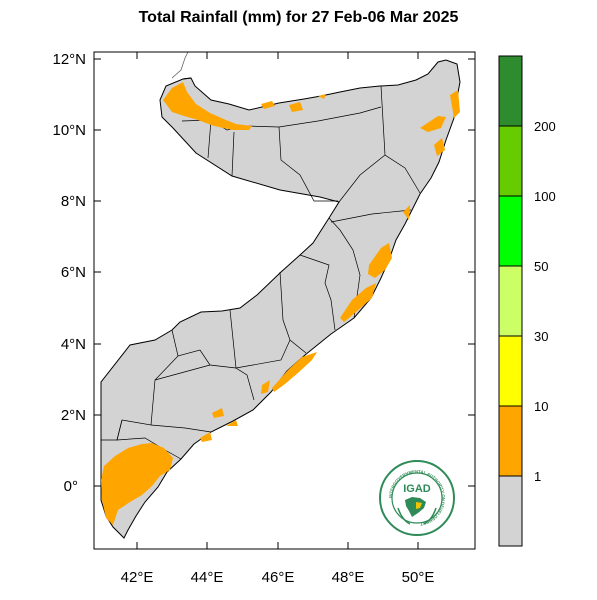 The image size is (597, 600). What do you see at coordinates (527, 301) in the screenshot?
I see `colorbar: 1 10 30 50 100 200` at bounding box center [527, 301].